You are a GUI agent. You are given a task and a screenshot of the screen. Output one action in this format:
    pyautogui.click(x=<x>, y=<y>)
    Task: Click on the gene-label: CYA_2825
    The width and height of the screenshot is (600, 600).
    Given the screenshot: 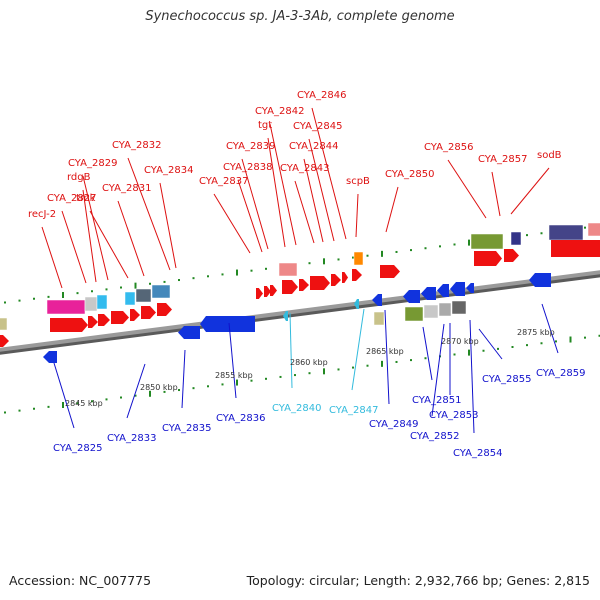 What is the action you would take?
    pyautogui.click(x=77, y=448)
    